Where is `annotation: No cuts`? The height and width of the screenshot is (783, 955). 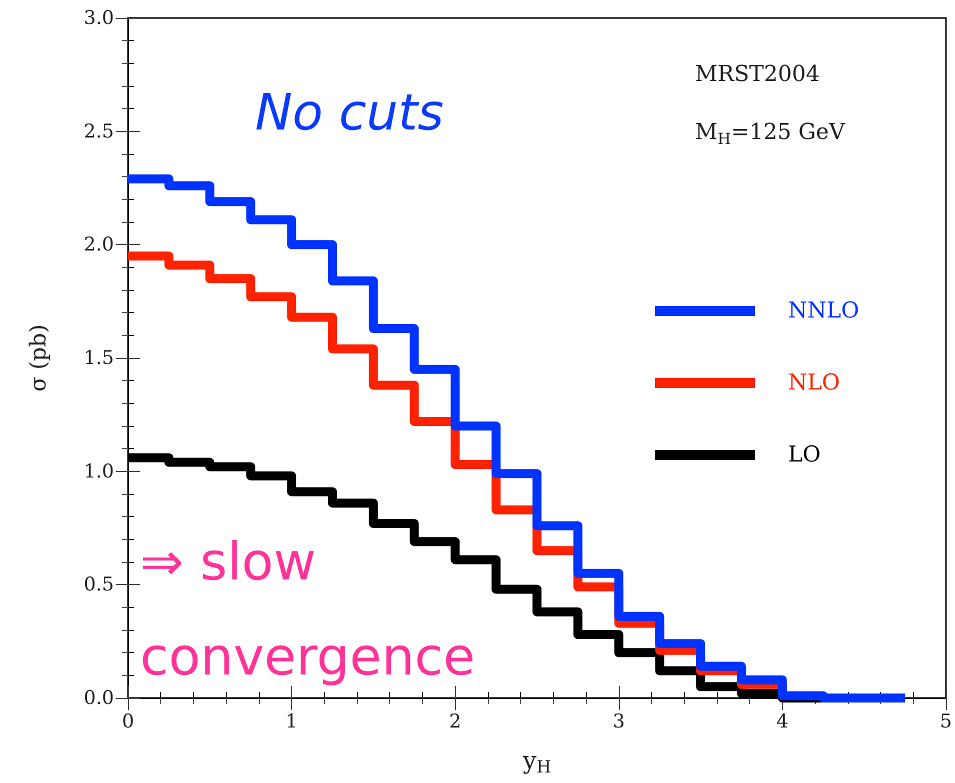
annotation: No cuts is located at coordinates (349, 113).